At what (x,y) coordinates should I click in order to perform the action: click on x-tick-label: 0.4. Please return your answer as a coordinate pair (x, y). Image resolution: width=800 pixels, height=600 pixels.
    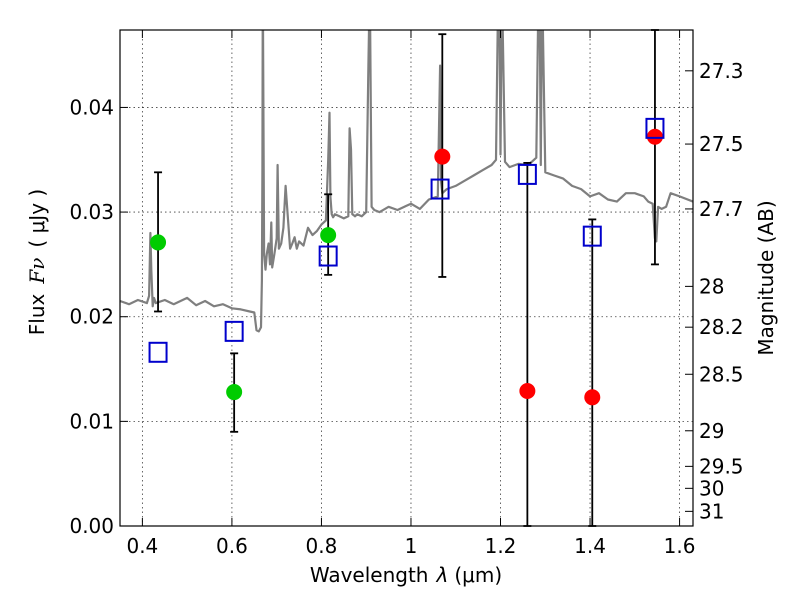
    Looking at the image, I should click on (142, 546).